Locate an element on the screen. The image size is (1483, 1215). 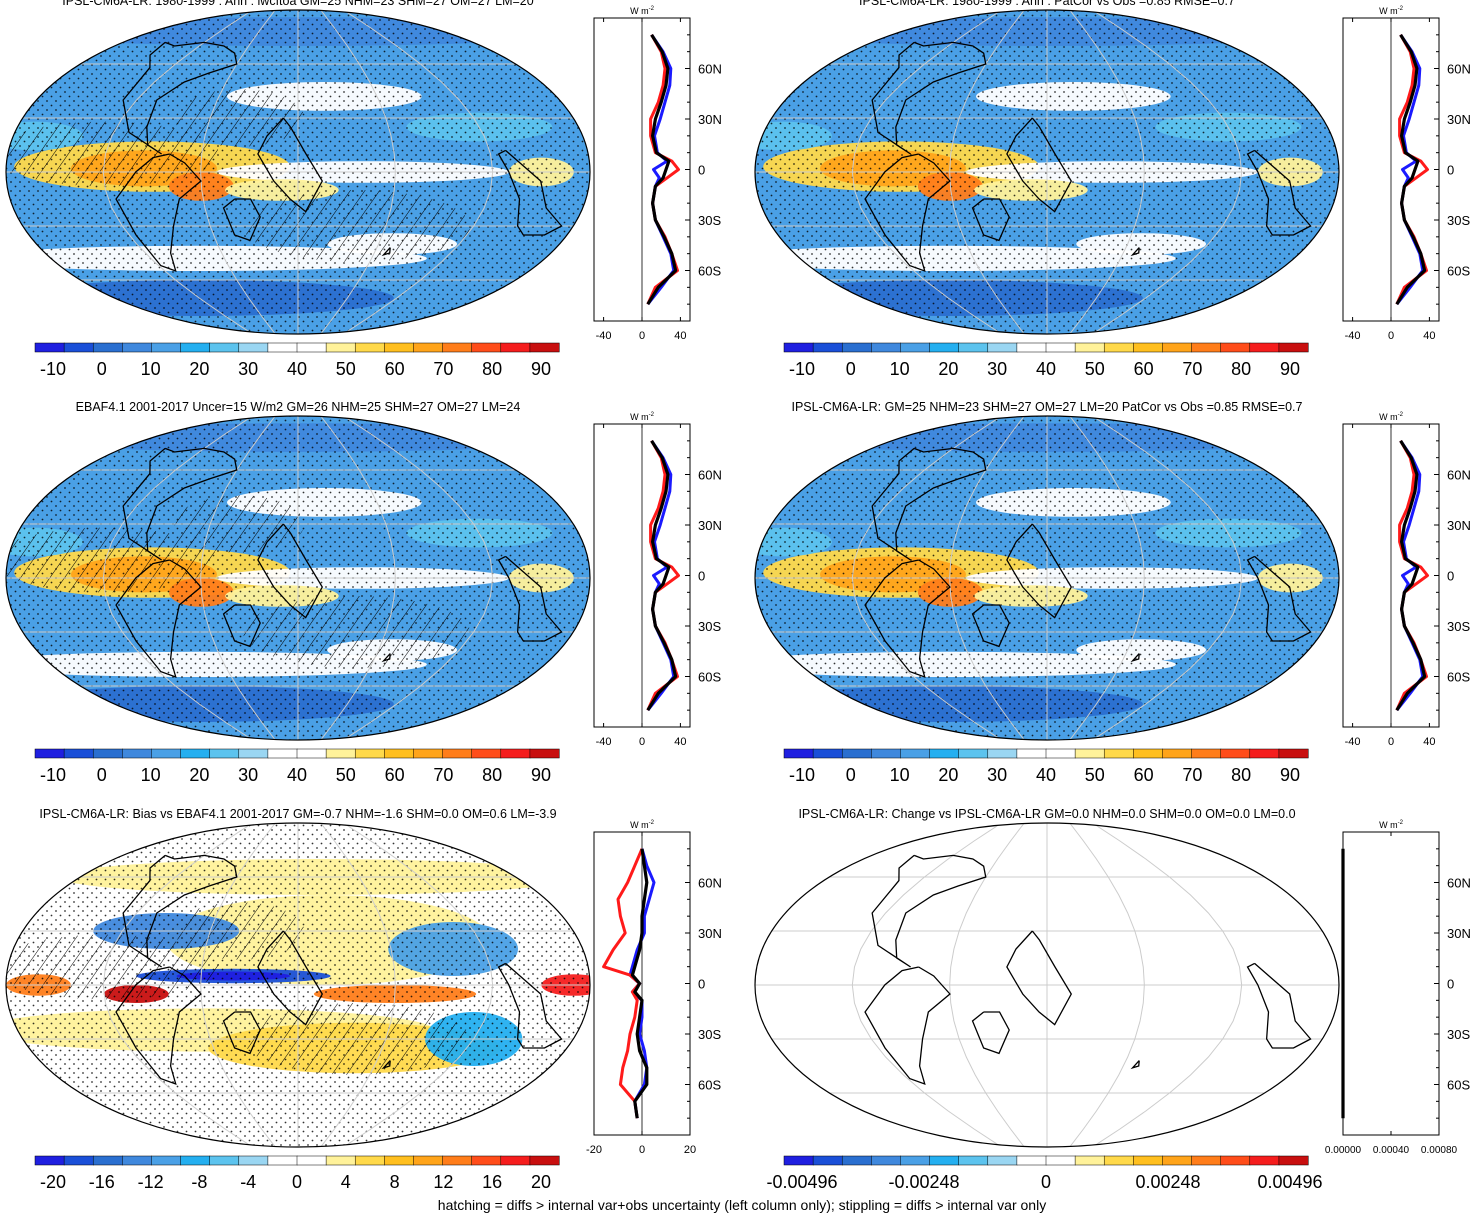
zonal-series-black is located at coordinates (1411, 169).